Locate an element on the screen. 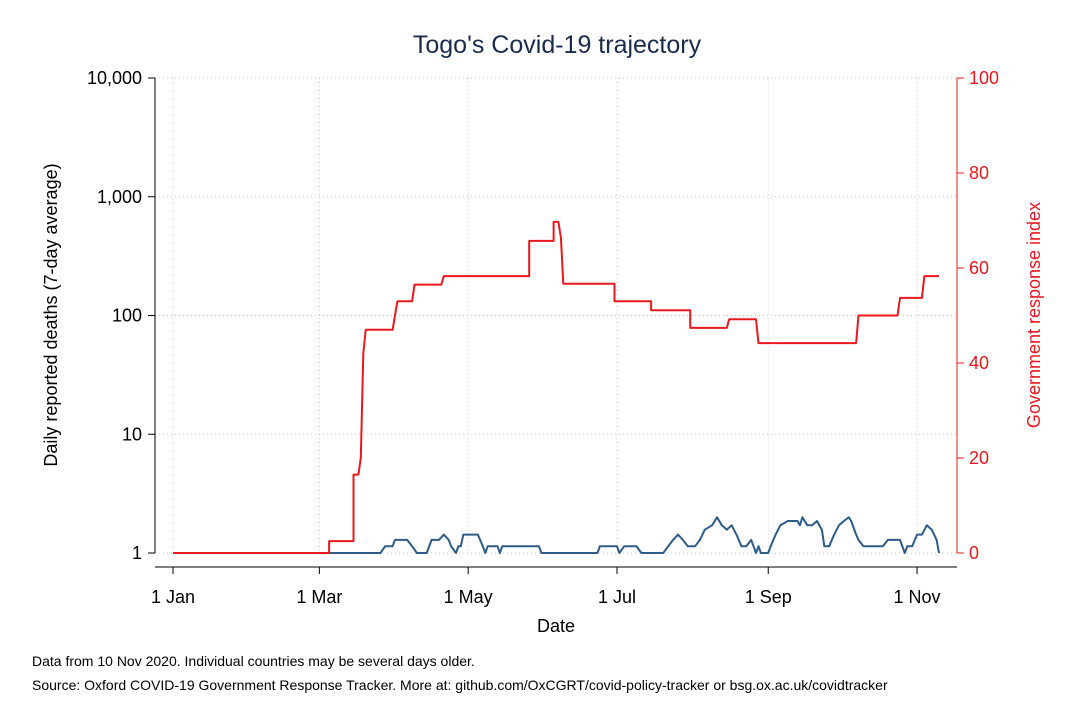 This screenshot has width=1083, height=722. x-tick-label: 1 Sep is located at coordinates (768, 597).